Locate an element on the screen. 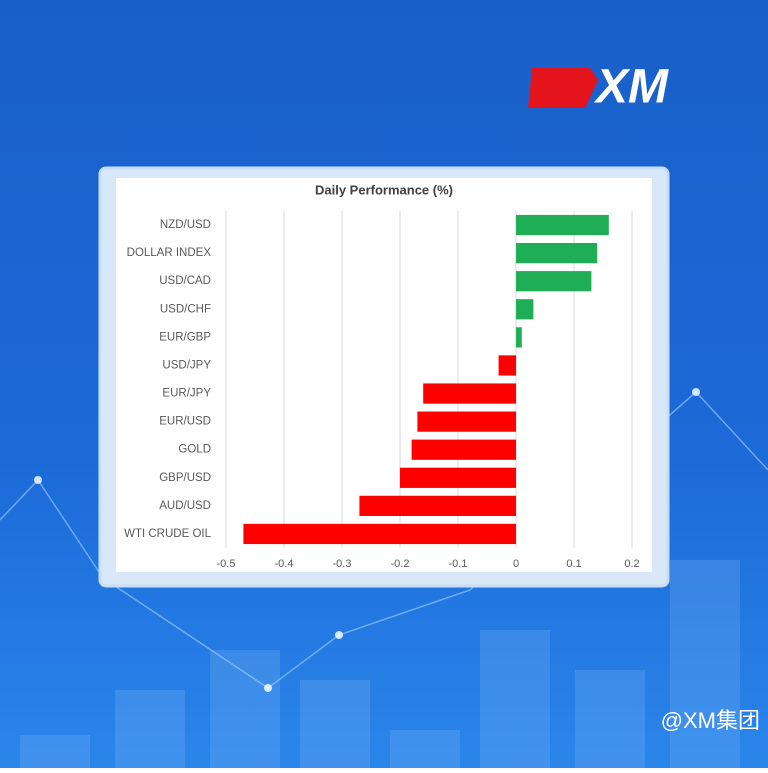 Image resolution: width=768 pixels, height=773 pixels. logo: XM is located at coordinates (598, 87).